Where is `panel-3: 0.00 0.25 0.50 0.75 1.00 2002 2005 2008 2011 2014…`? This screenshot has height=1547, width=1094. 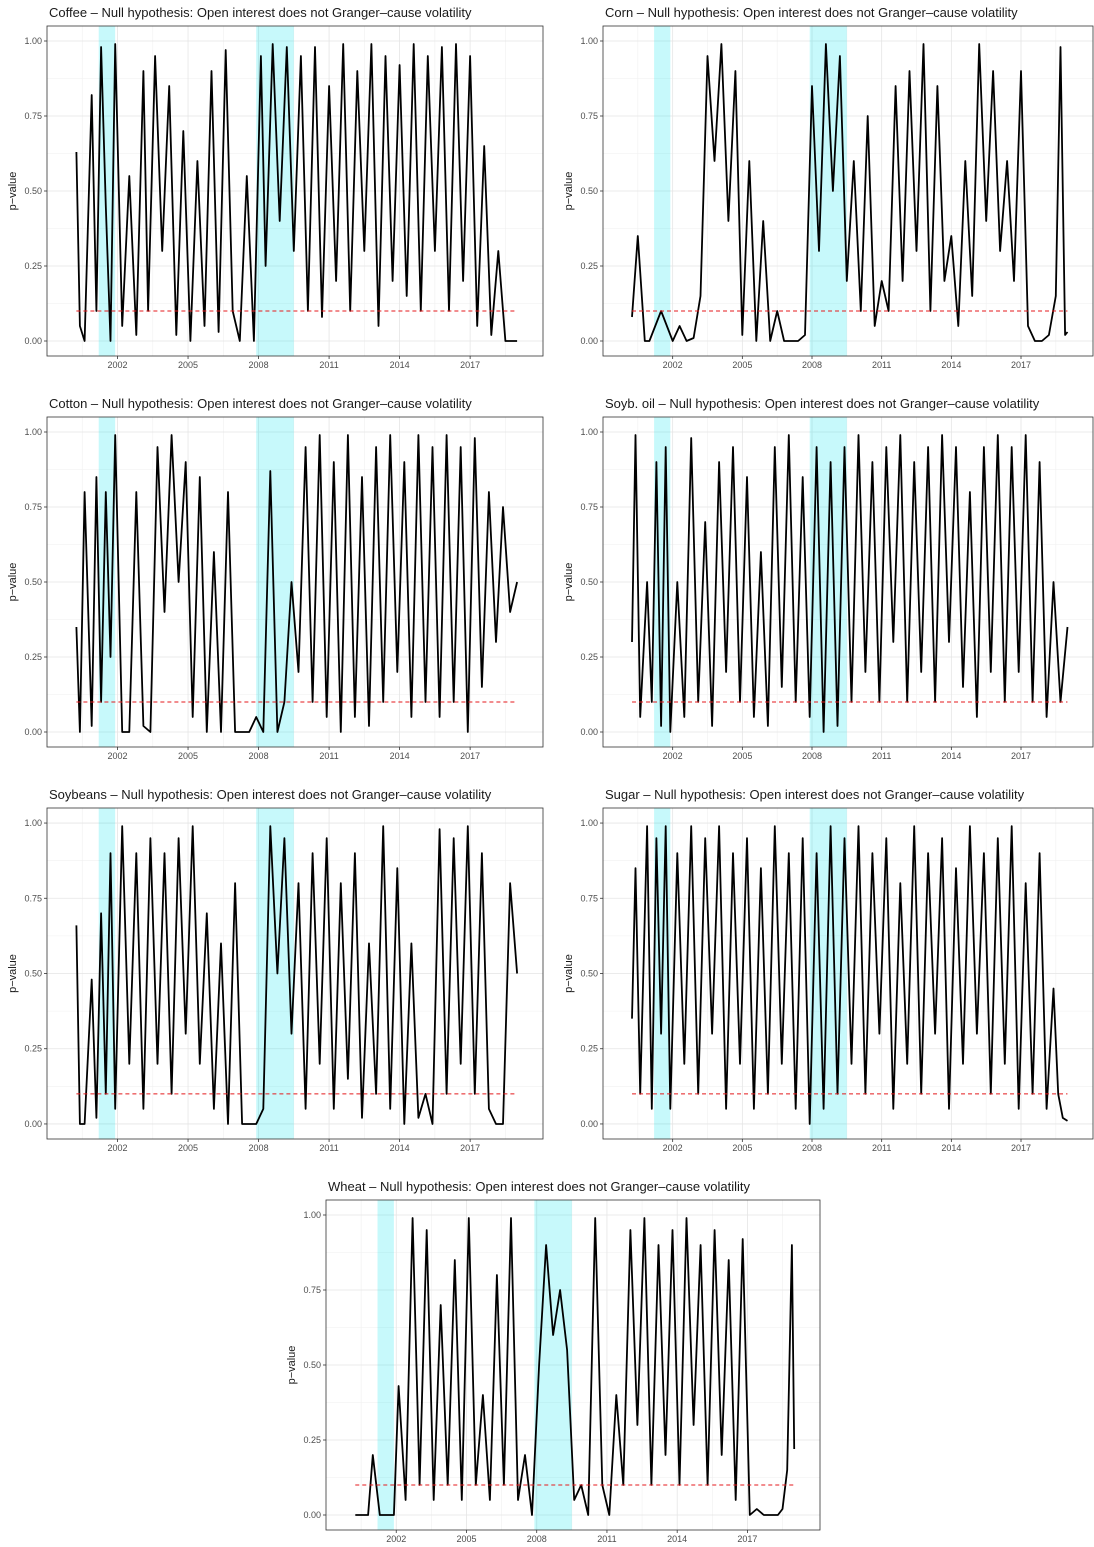
panel-3: 0.00 0.25 0.50 0.75 1.00 2002 2005 2008 2011 2014… is located at coordinates (275, 578).